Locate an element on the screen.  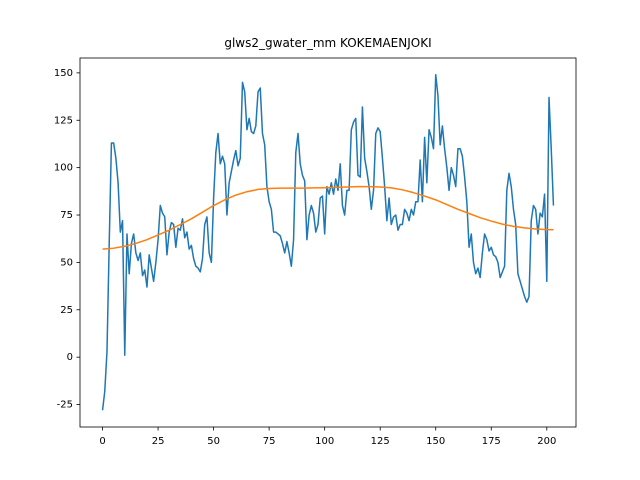
x-tick-label: 125 is located at coordinates (380, 441).